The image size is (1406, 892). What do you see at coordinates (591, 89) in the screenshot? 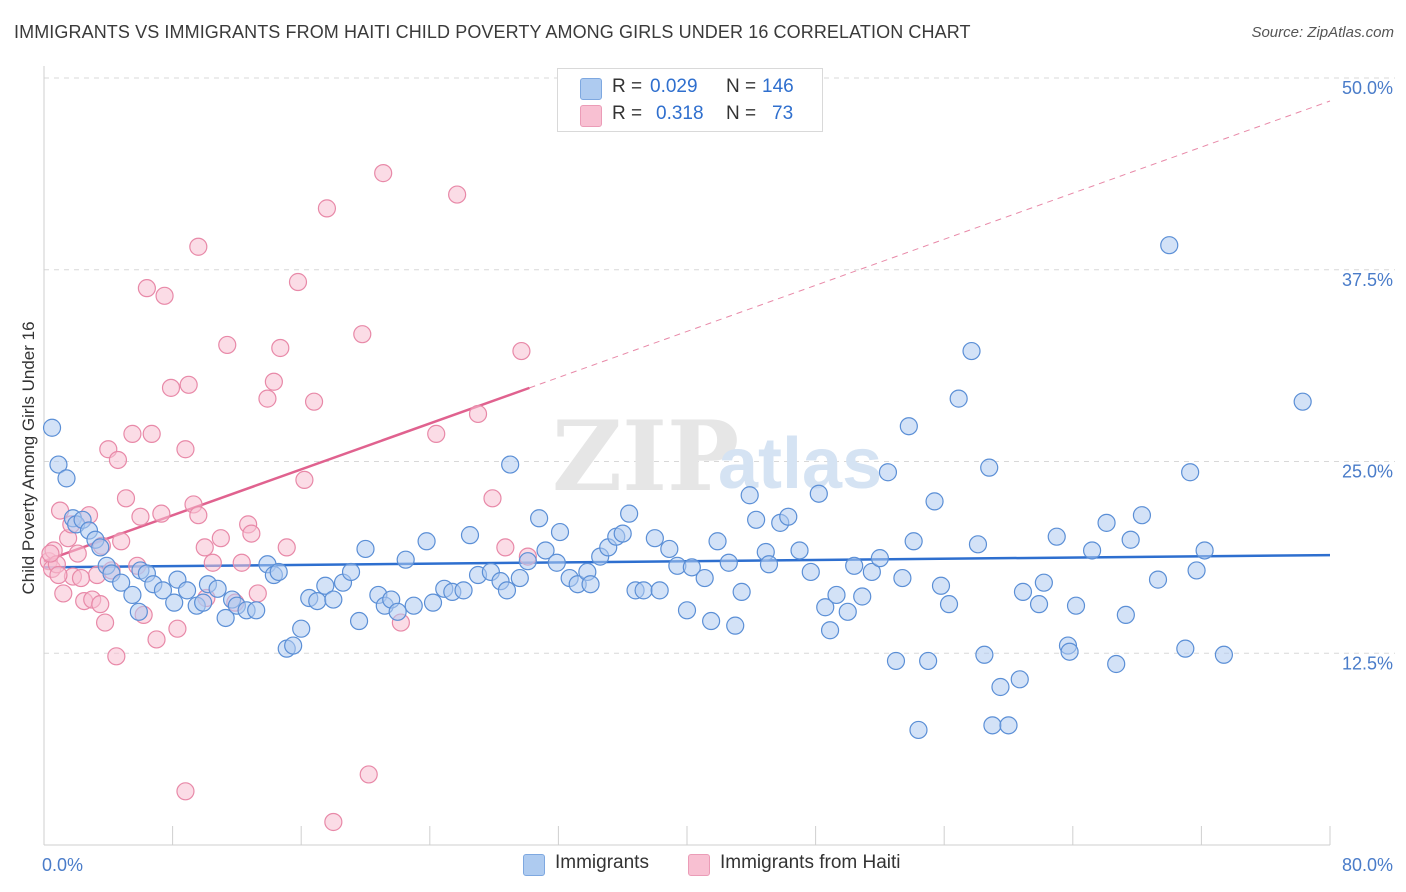
I see `legend-swatch-immigrants` at bounding box center [591, 89].